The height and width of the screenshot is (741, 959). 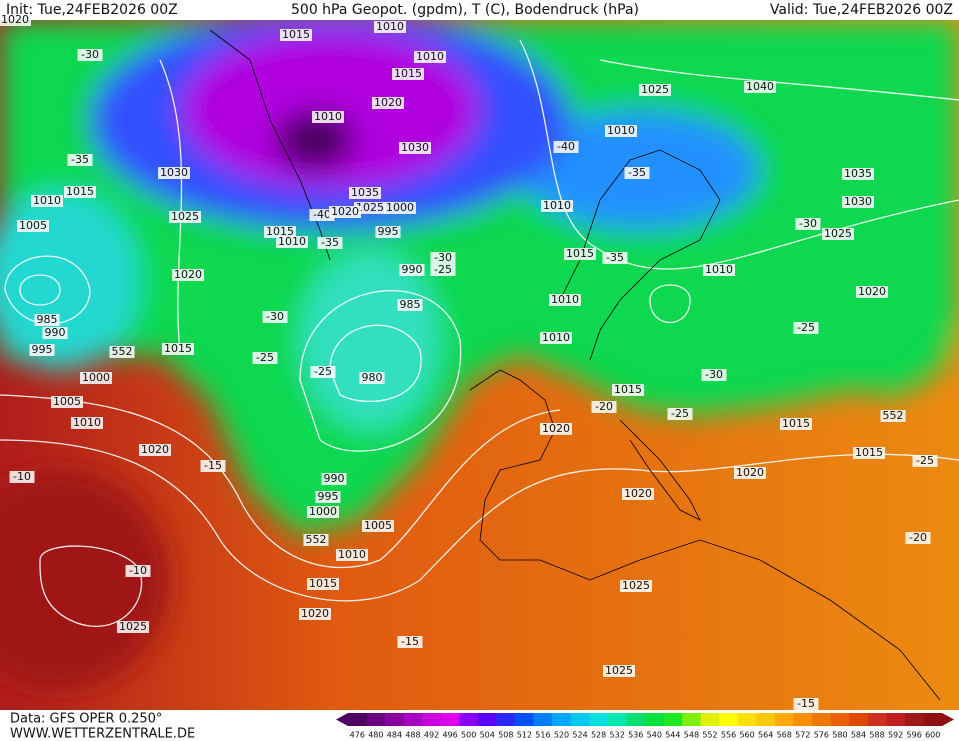 I want to click on colorbar-label: 492, so click(x=431, y=735).